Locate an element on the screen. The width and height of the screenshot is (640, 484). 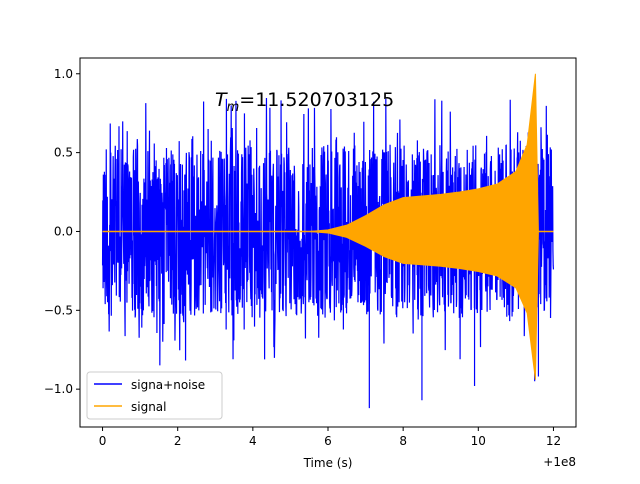
y-axis: −1.0 −0.5 0.0 0.5 1.0 is located at coordinates (62, 231).